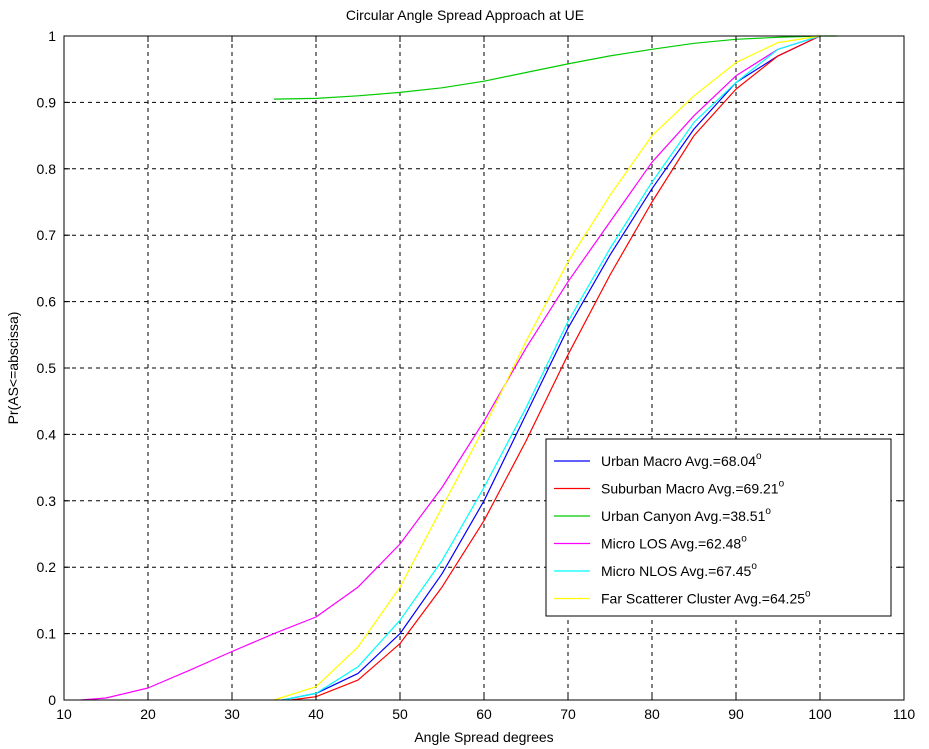  I want to click on x-tick-label: 40, so click(316, 714).